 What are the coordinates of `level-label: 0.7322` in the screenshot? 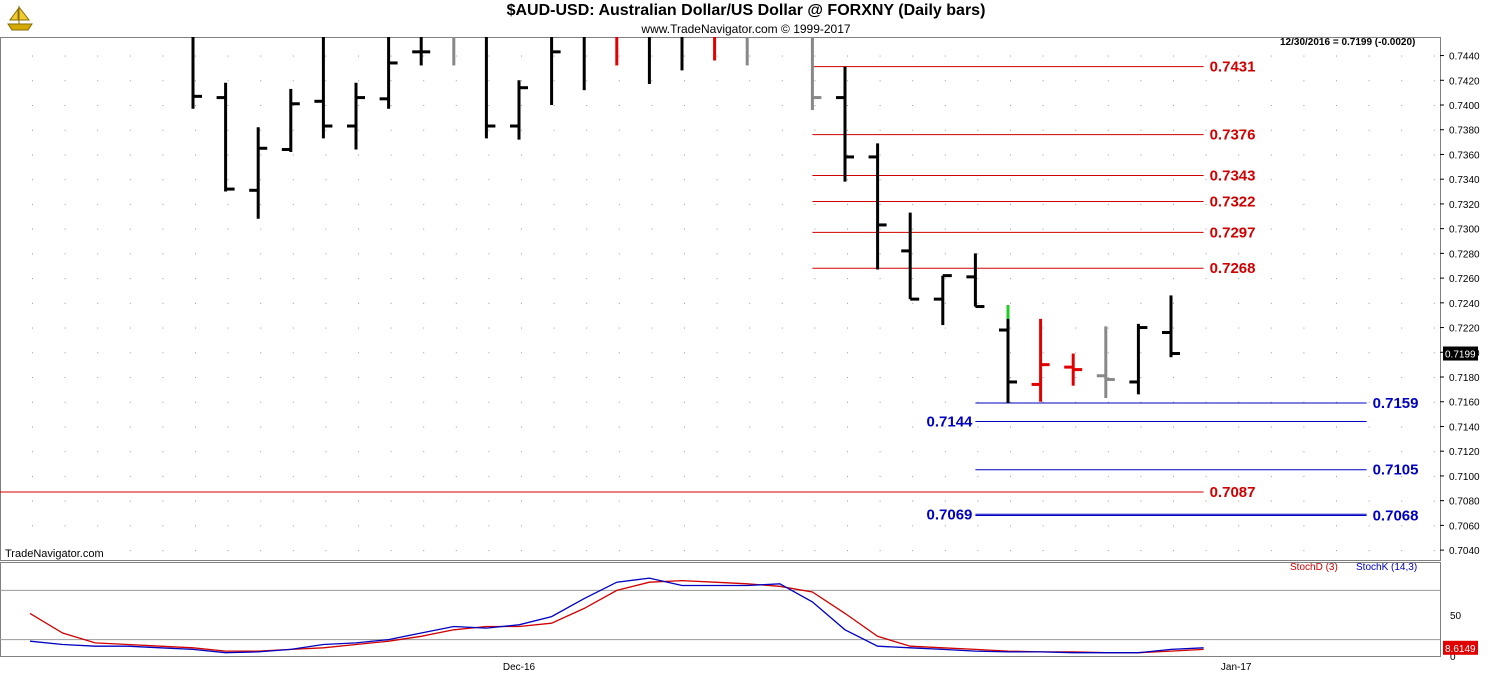 It's located at (1233, 201).